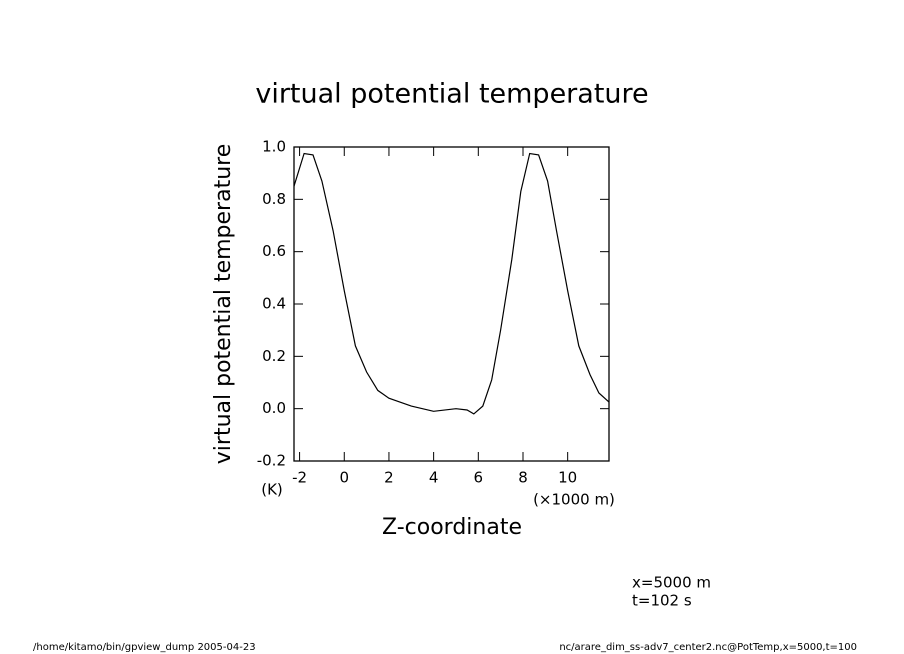  Describe the element at coordinates (479, 478) in the screenshot. I see `x-tick-label: 6` at that location.